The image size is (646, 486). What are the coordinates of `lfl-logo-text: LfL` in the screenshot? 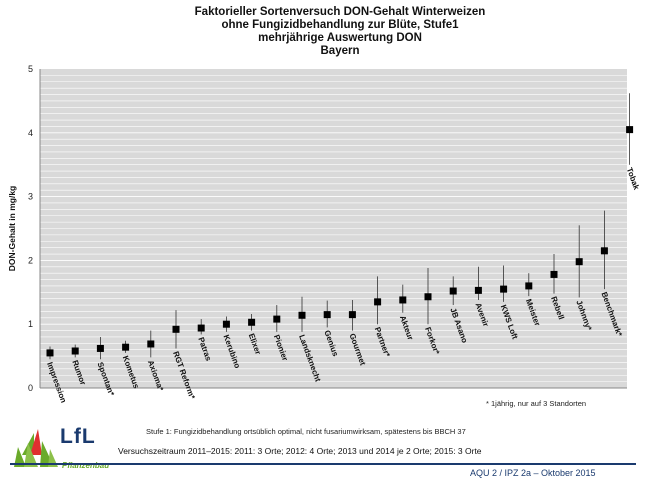 It's located at (78, 436).